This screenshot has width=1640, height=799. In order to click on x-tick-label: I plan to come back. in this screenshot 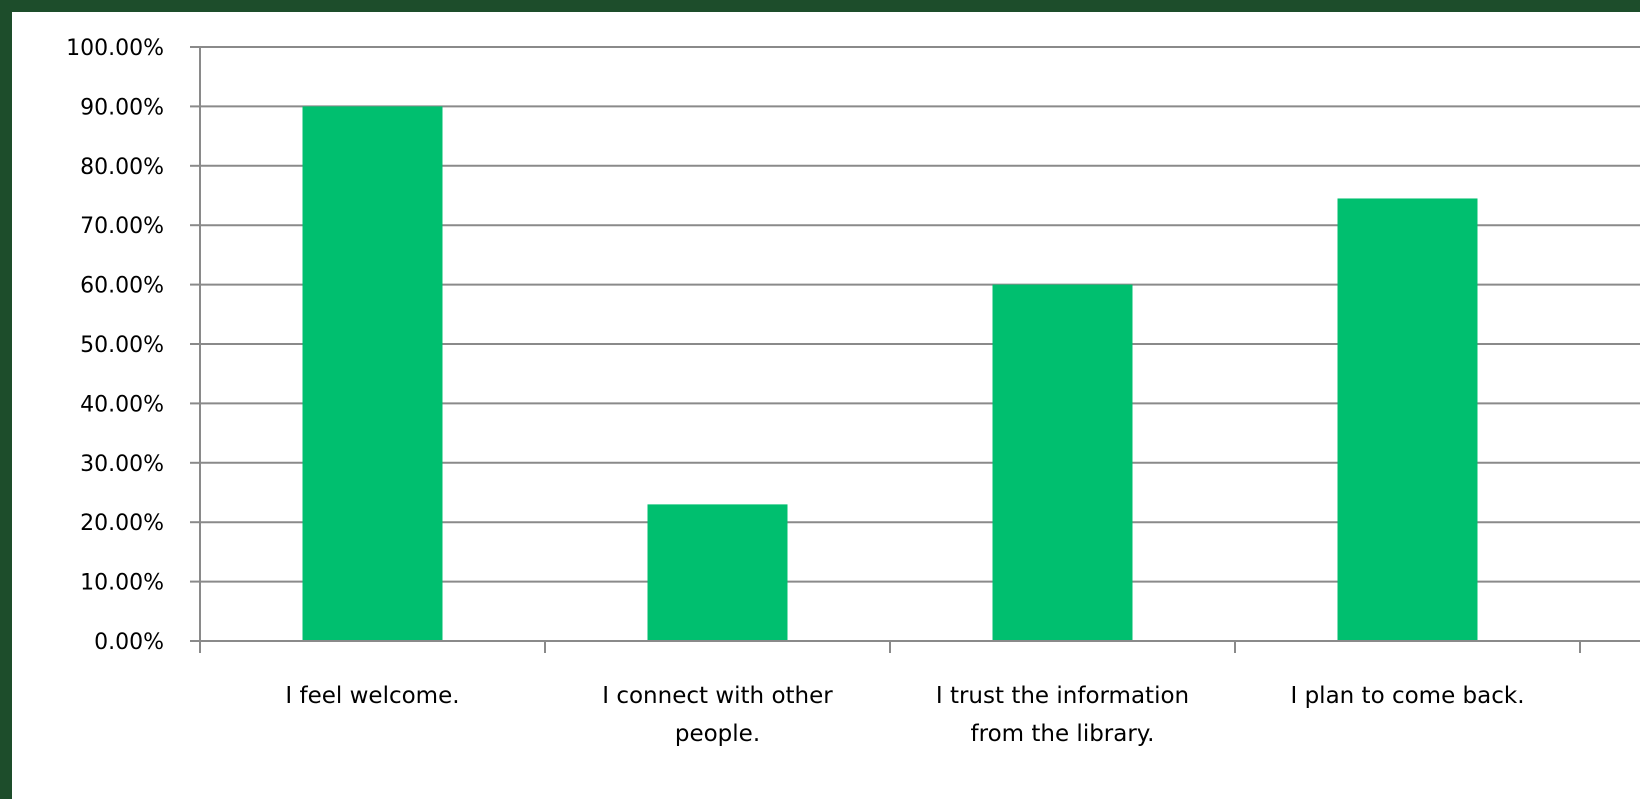, I will do `click(1407, 696)`.